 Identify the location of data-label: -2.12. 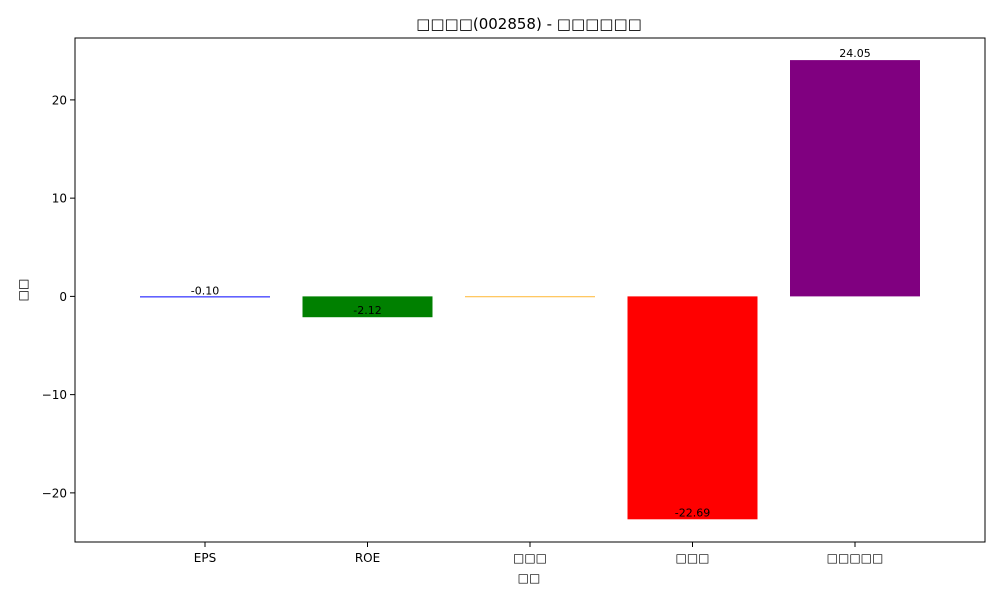
(367, 310).